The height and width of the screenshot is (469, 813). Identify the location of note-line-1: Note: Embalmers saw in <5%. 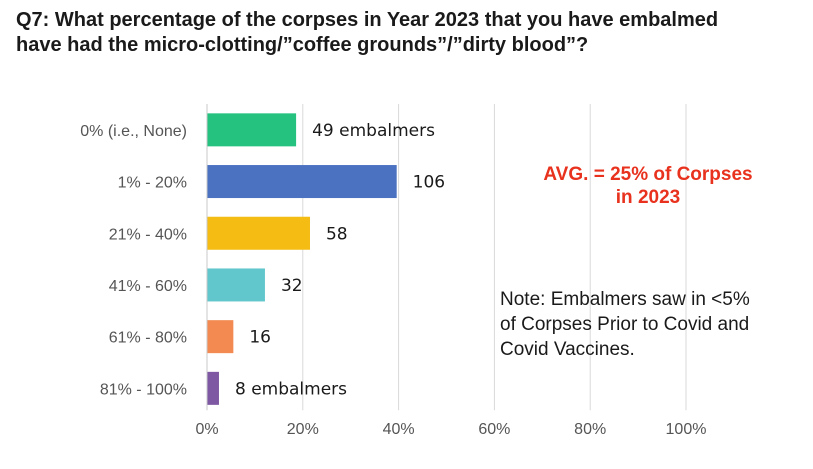
(625, 299).